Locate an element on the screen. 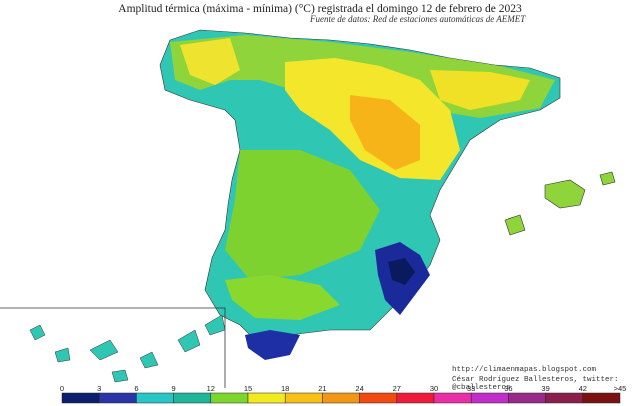 The image size is (640, 406). legend-tick-label: 30 is located at coordinates (434, 388).